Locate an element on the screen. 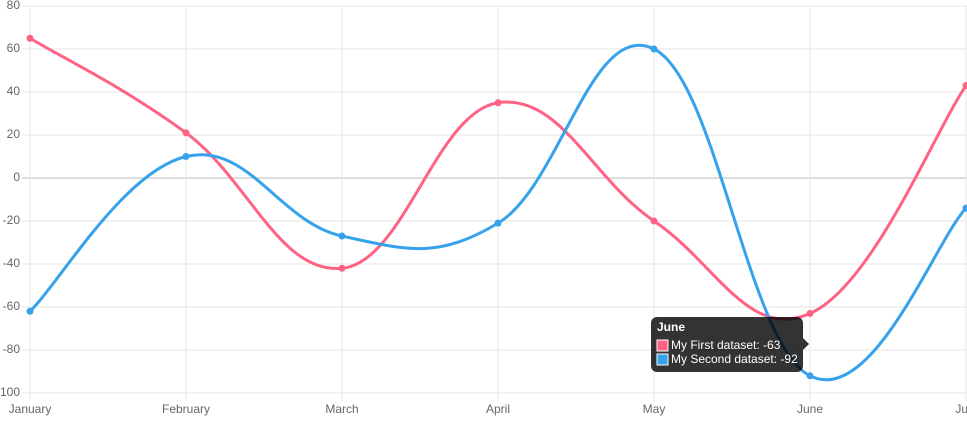 Image resolution: width=967 pixels, height=424 pixels. y-tick-label: -80 is located at coordinates (12, 349).